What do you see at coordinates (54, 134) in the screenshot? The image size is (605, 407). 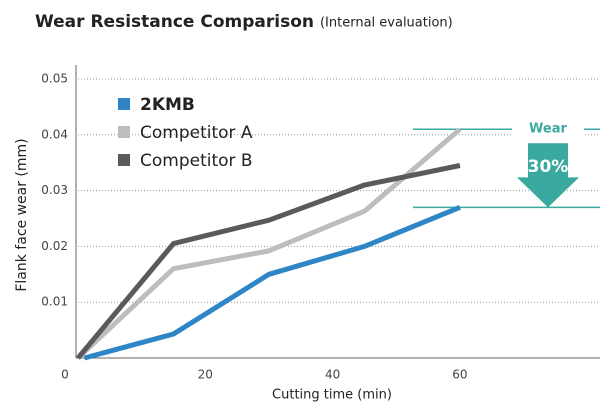 I see `y-tick-label: 0.04` at bounding box center [54, 134].